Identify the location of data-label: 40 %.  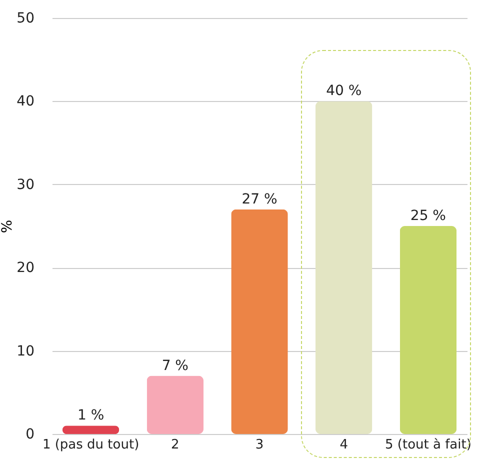
(344, 91).